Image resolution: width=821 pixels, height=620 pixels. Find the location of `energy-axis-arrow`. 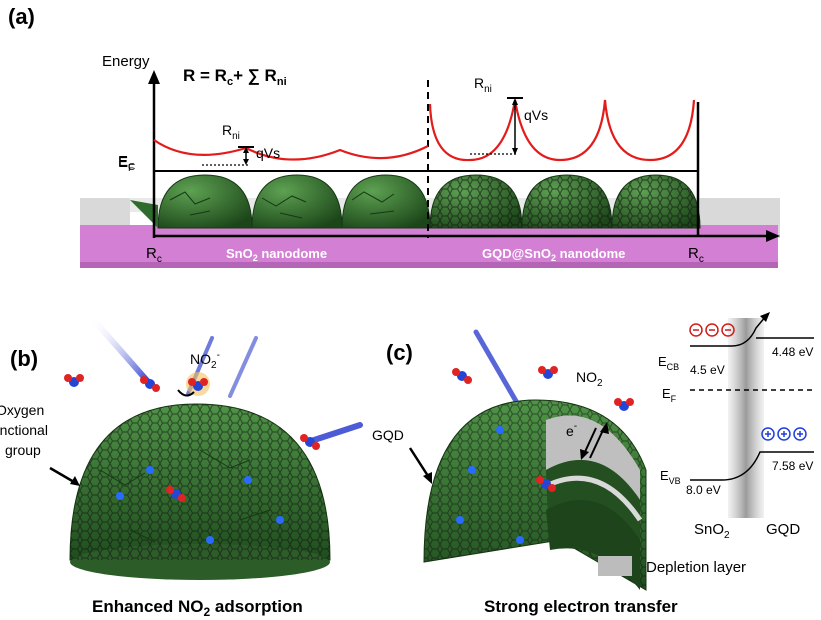

energy-axis-arrow is located at coordinates (154, 77).